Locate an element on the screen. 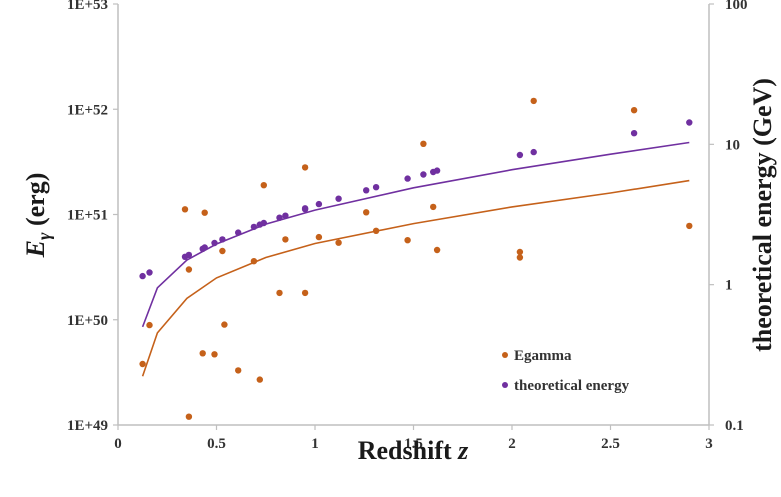 The height and width of the screenshot is (497, 781). legend-label-theoretical: theoretical energy is located at coordinates (572, 386).